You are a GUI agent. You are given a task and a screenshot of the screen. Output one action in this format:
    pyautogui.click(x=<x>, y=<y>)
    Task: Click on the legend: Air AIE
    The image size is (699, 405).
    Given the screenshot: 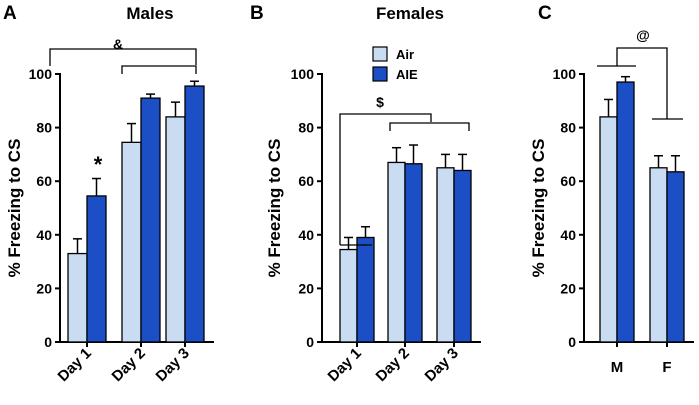 What is the action you would take?
    pyautogui.click(x=395, y=64)
    